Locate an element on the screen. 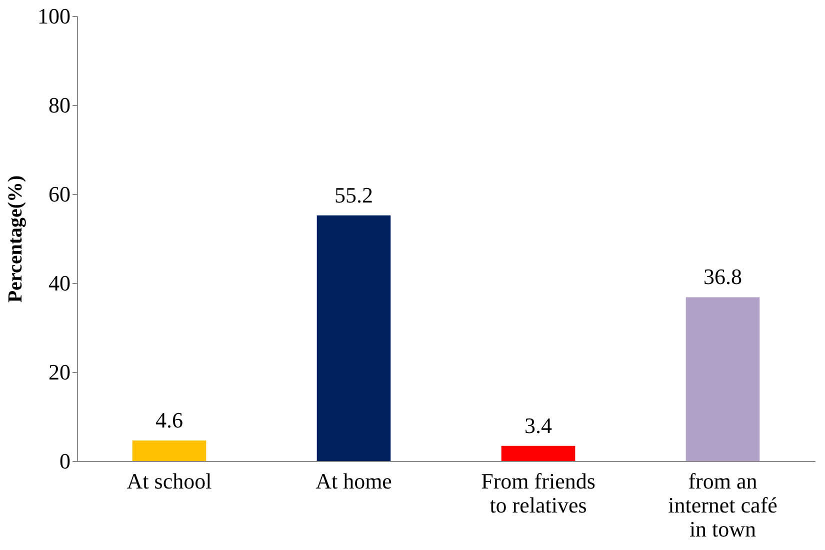 The width and height of the screenshot is (825, 550). y-tick-label: 20 is located at coordinates (59, 372).